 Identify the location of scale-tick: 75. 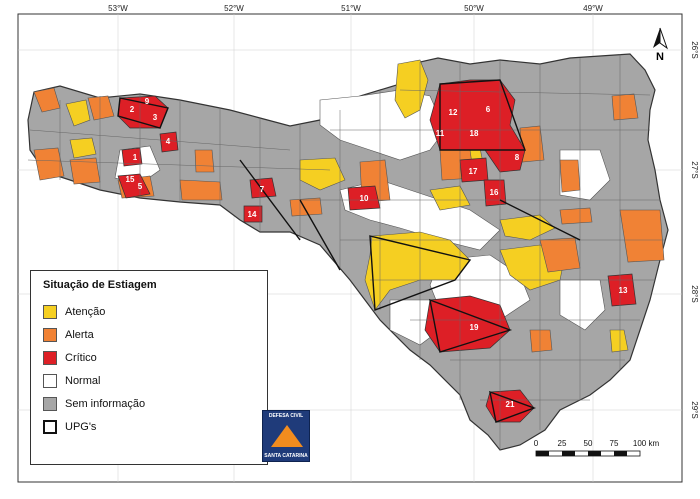
(614, 443).